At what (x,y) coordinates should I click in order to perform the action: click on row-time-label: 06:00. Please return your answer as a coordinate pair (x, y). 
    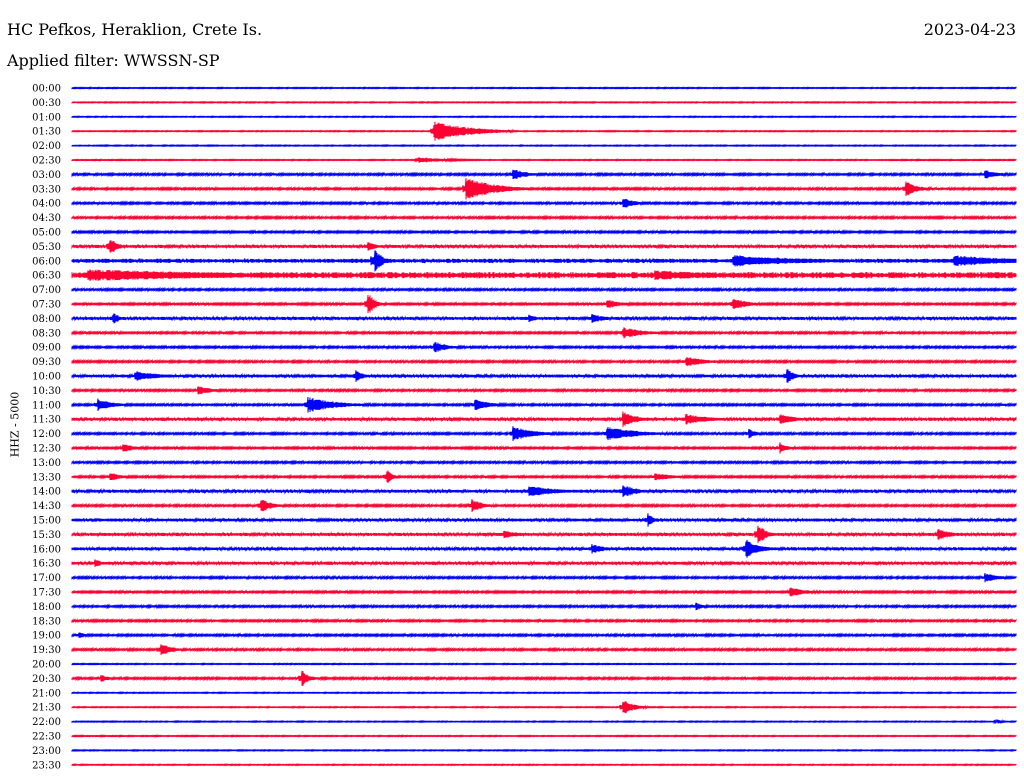
    Looking at the image, I should click on (46, 261).